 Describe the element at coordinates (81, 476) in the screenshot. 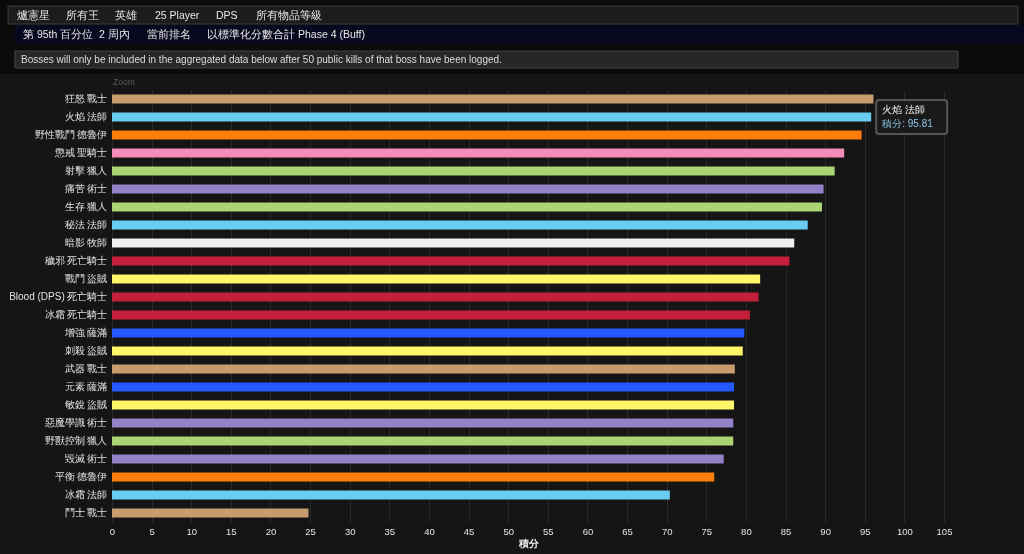

I see `y-tick-label: 平衡 德魯伊` at that location.